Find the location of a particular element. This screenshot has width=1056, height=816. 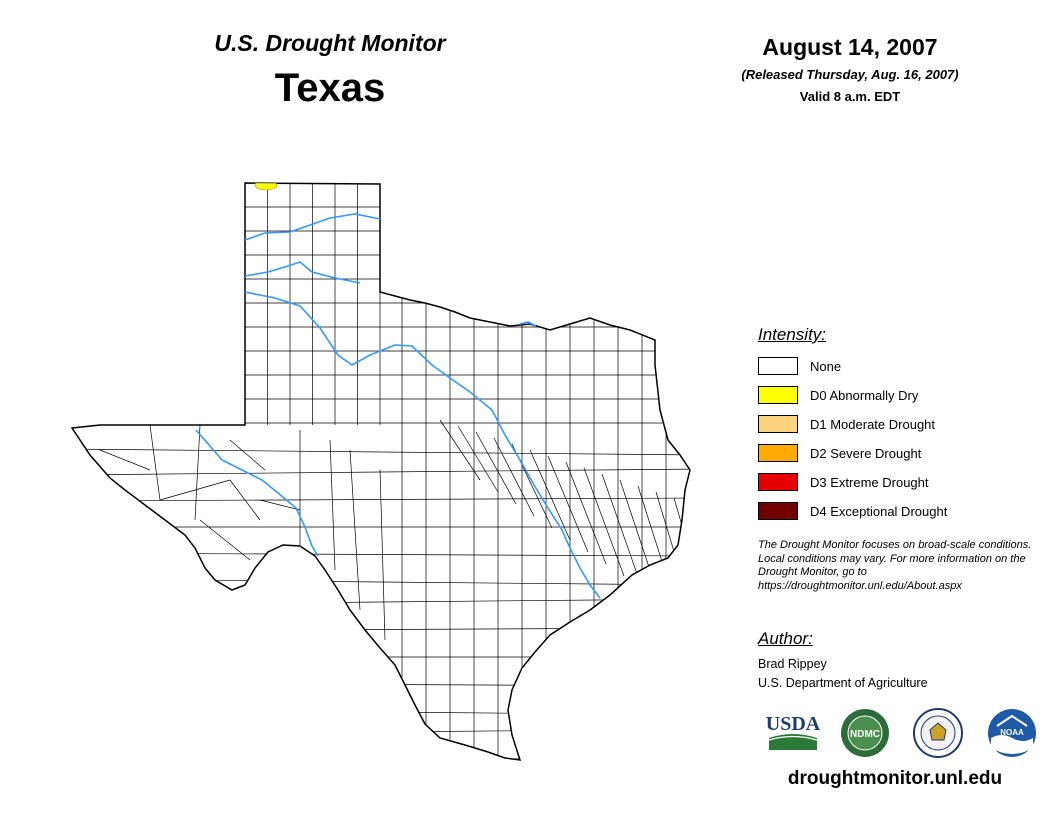

valid-time: Valid 8 a.m. EDT is located at coordinates (850, 96).